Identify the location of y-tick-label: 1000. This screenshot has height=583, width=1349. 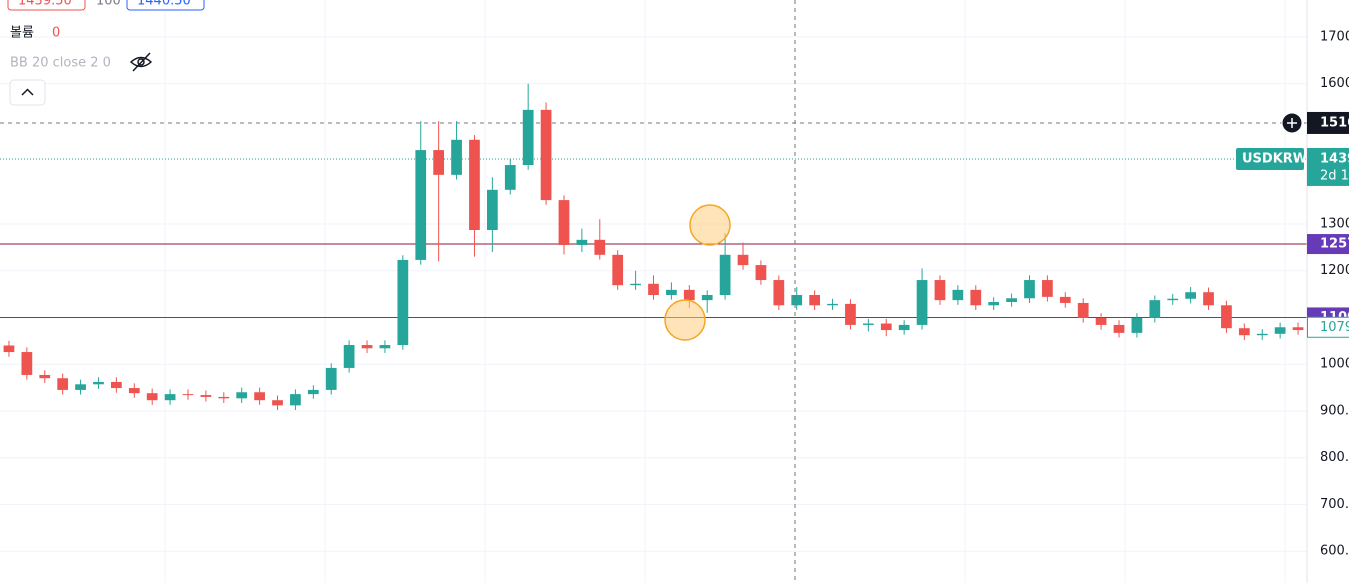
(1334, 364).